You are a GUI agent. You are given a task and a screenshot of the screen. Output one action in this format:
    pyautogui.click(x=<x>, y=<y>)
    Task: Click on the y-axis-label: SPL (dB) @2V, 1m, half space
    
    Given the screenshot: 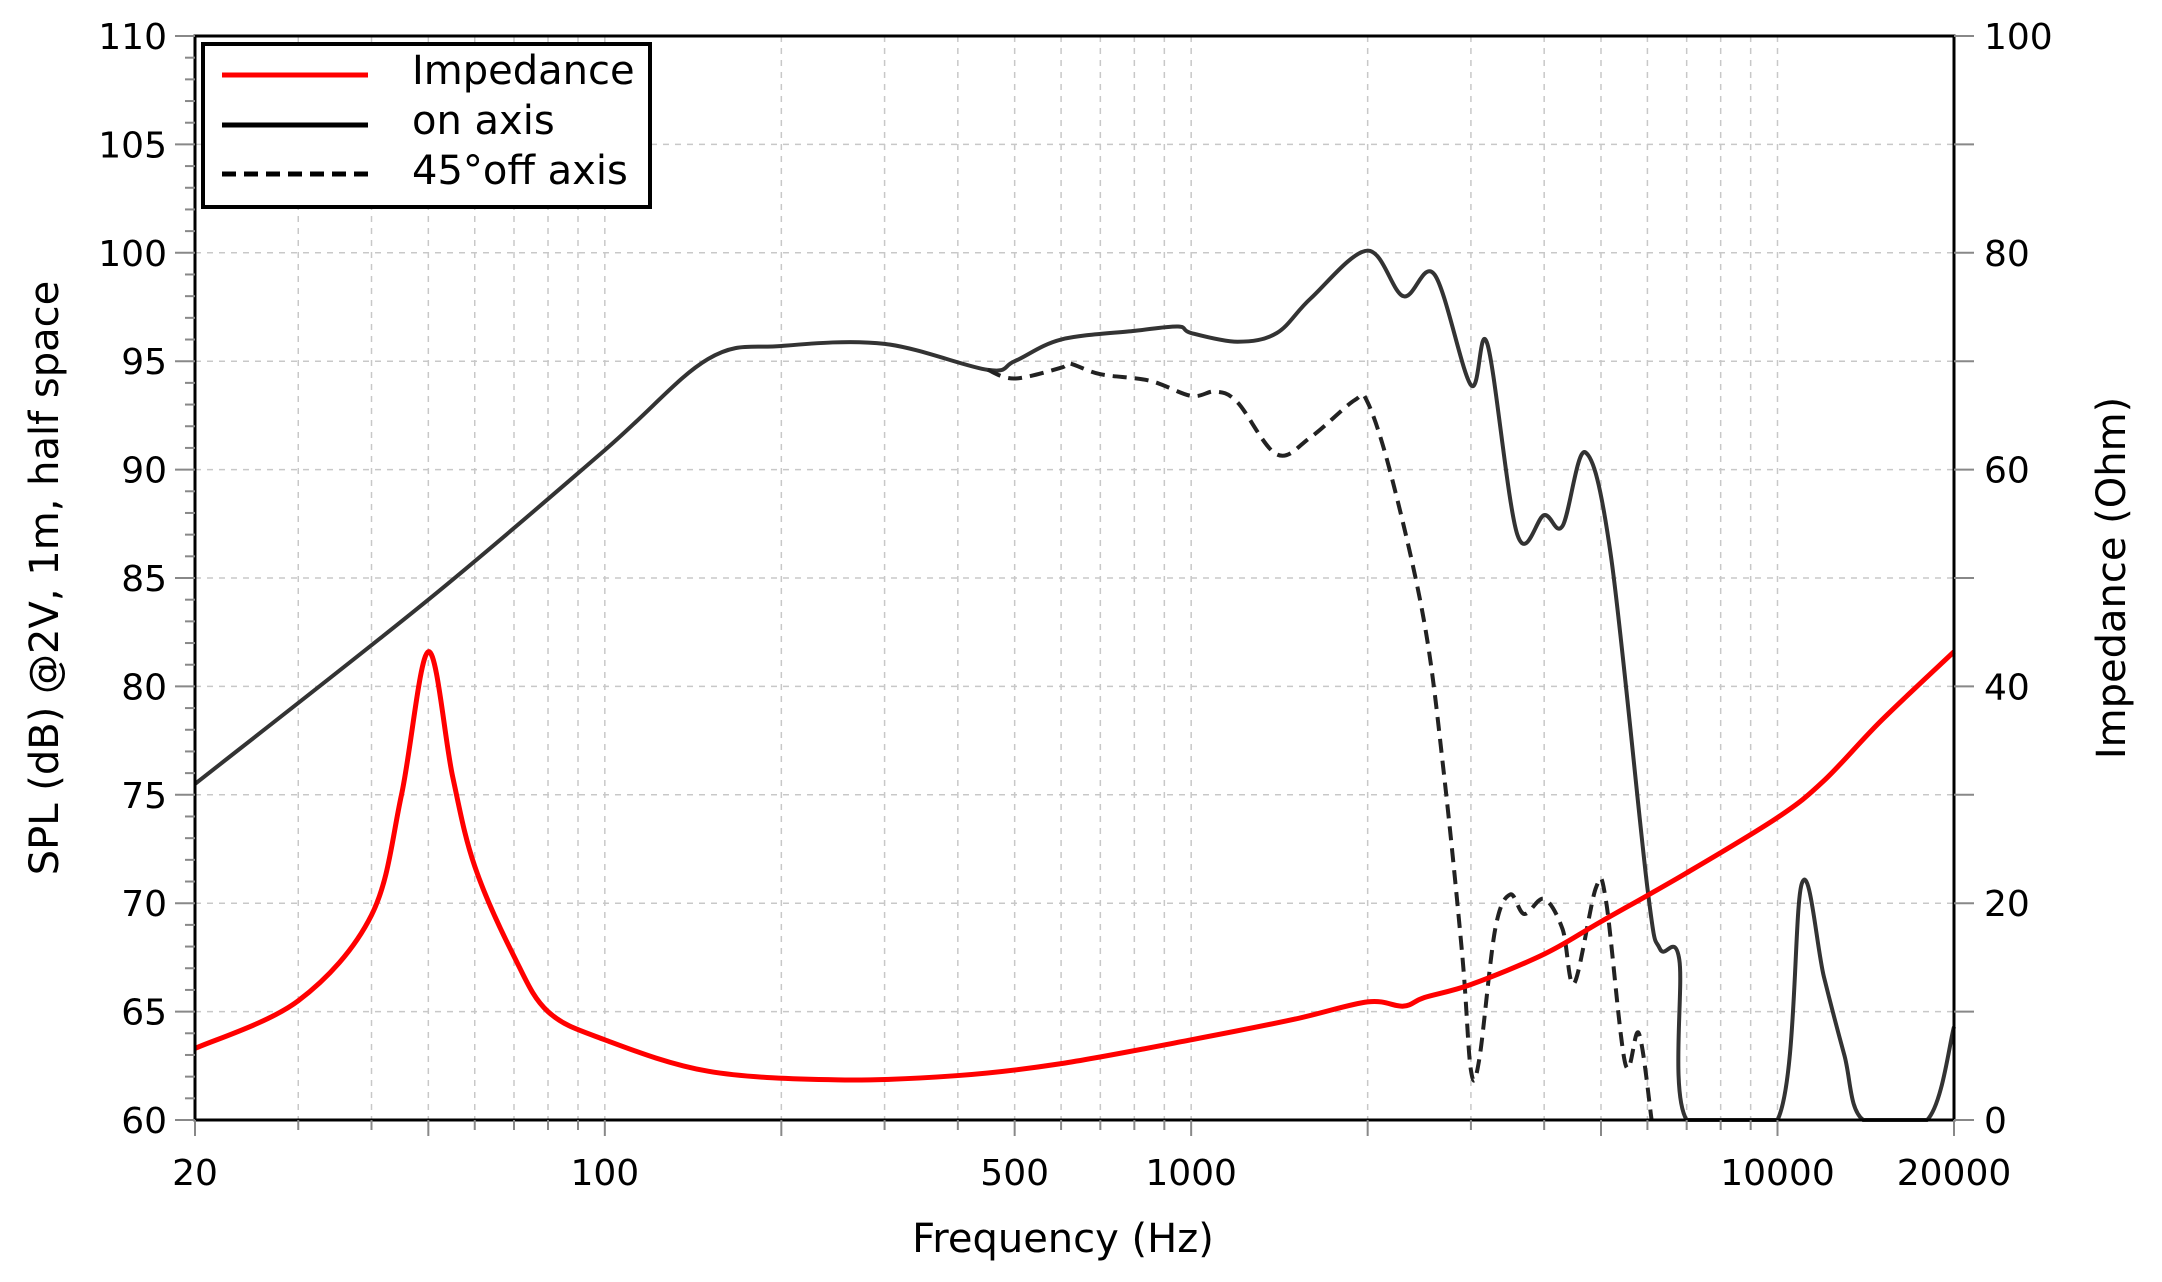 What is the action you would take?
    pyautogui.click(x=45, y=578)
    